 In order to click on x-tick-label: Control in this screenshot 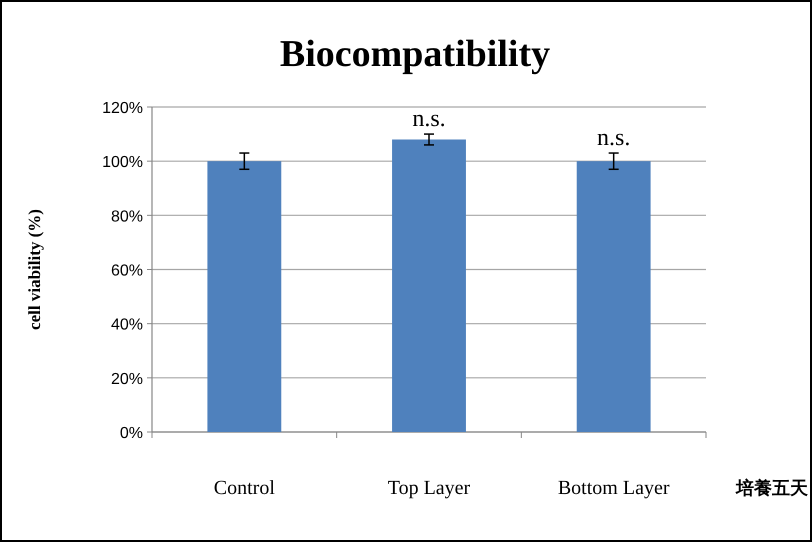, I will do `click(245, 488)`.